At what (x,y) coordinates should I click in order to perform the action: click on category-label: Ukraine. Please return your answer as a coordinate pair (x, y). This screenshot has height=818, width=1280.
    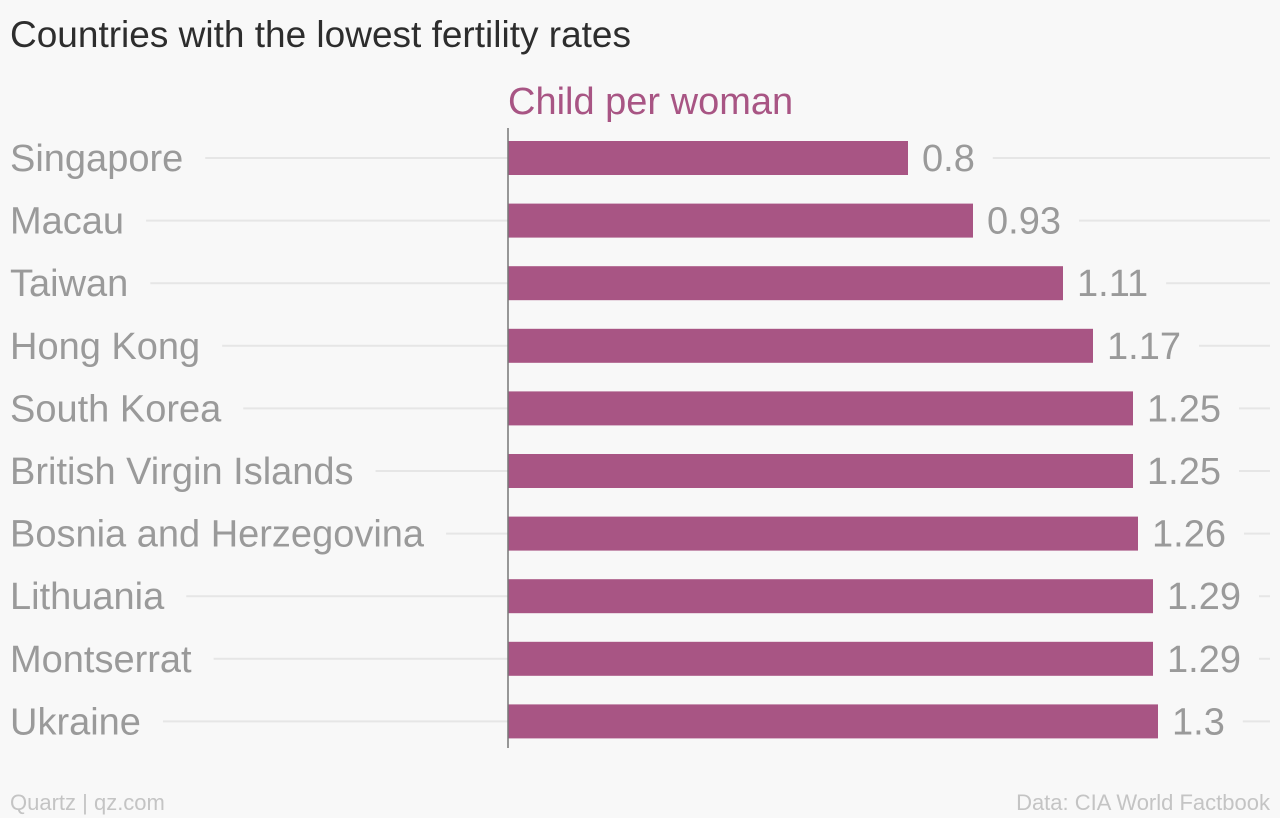
    Looking at the image, I should click on (75, 722).